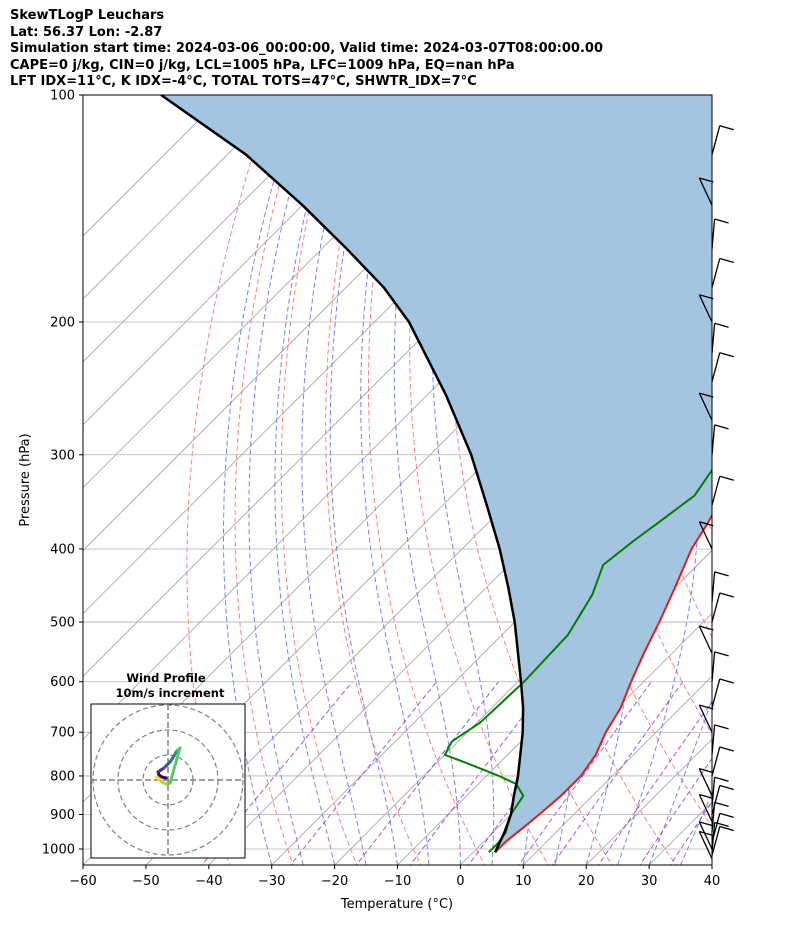 The height and width of the screenshot is (937, 794). Describe the element at coordinates (170, 693) in the screenshot. I see `inset-subtitle: 10m/s increment` at that location.